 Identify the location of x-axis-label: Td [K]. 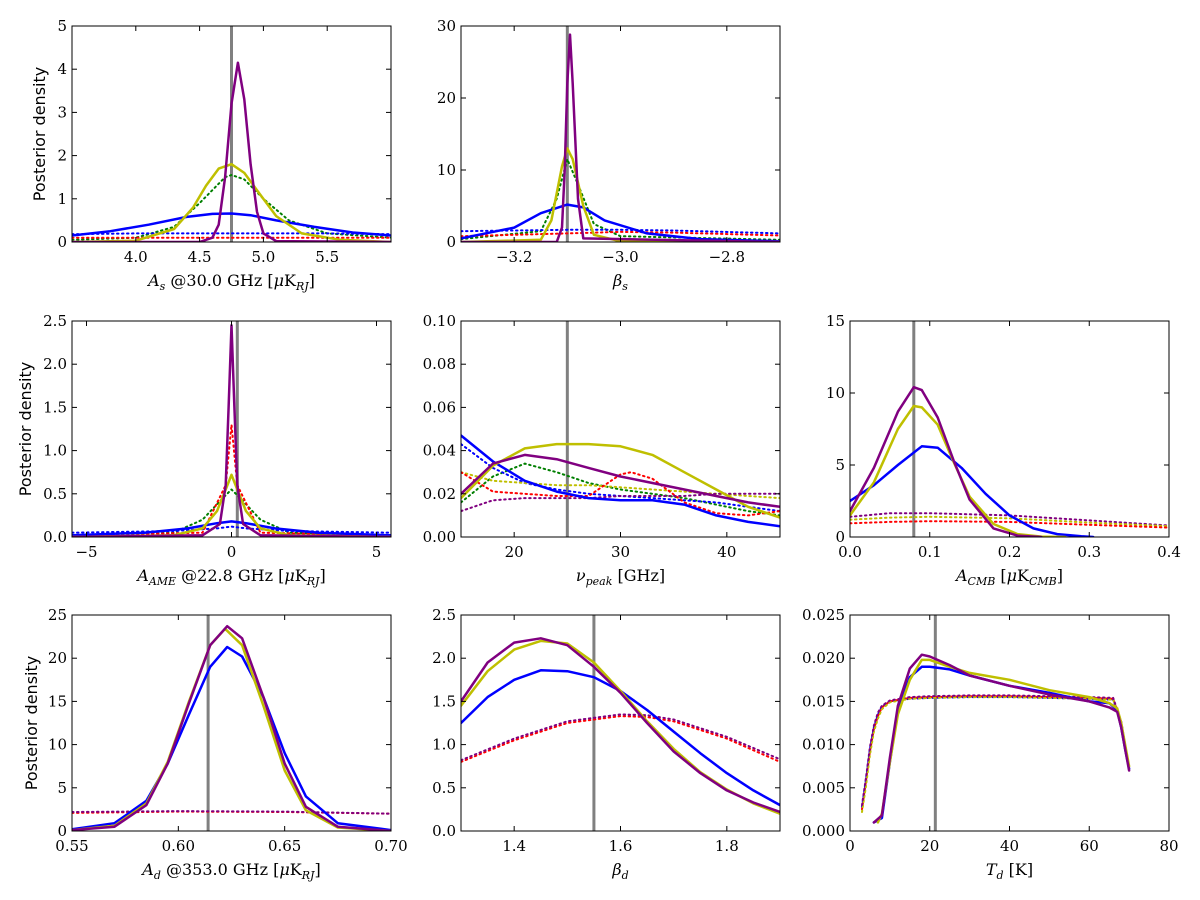
(1009, 871).